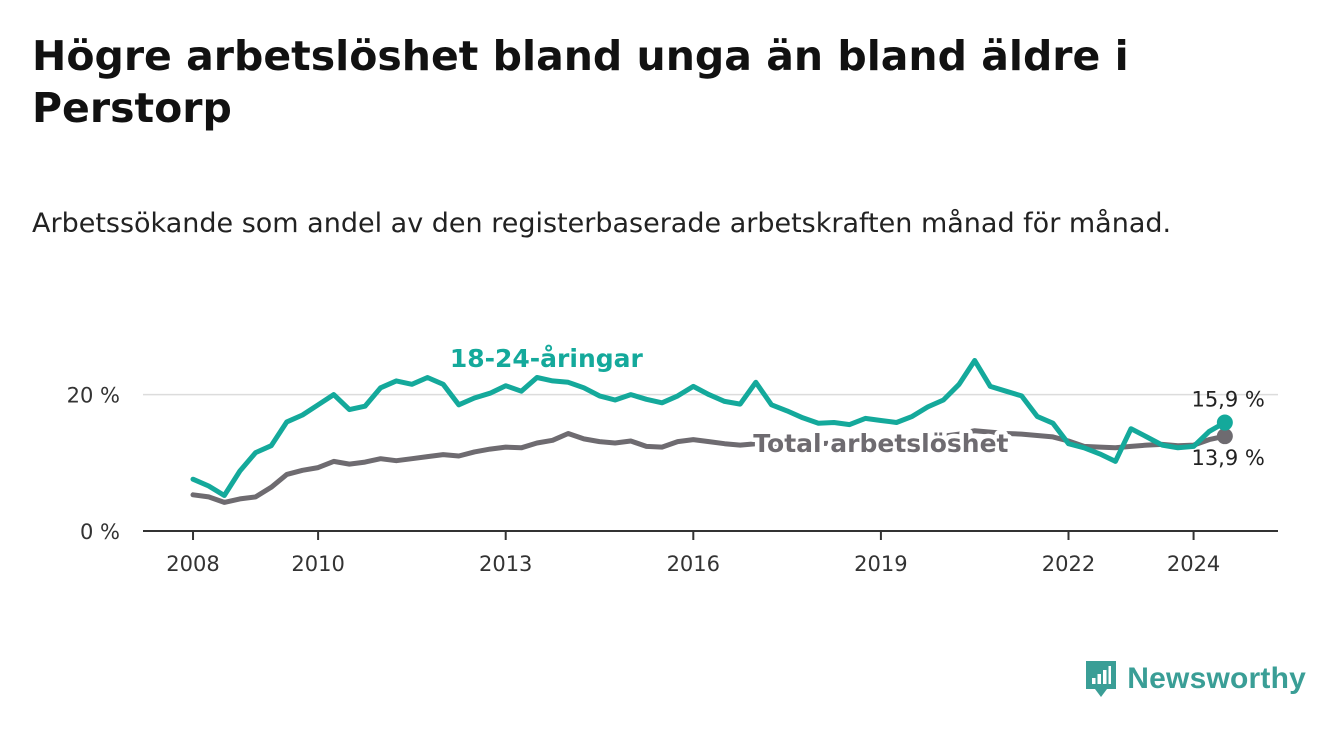 The width and height of the screenshot is (1340, 734). Describe the element at coordinates (880, 564) in the screenshot. I see `x-tick-label: 2019` at that location.